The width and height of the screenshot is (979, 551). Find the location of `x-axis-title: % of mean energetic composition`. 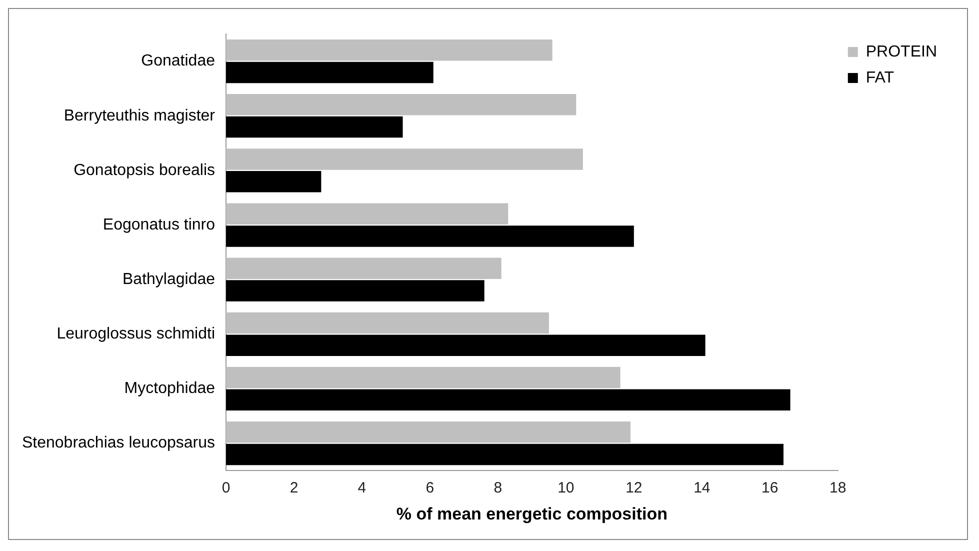

x-axis-title: % of mean energetic composition is located at coordinates (532, 514).